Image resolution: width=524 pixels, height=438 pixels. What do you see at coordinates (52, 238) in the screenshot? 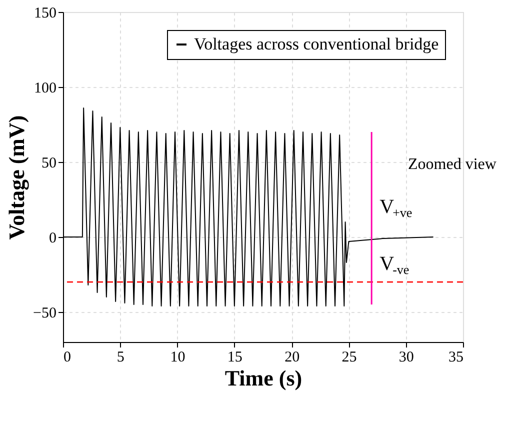
I see `y-tick-label: 0` at bounding box center [52, 238].